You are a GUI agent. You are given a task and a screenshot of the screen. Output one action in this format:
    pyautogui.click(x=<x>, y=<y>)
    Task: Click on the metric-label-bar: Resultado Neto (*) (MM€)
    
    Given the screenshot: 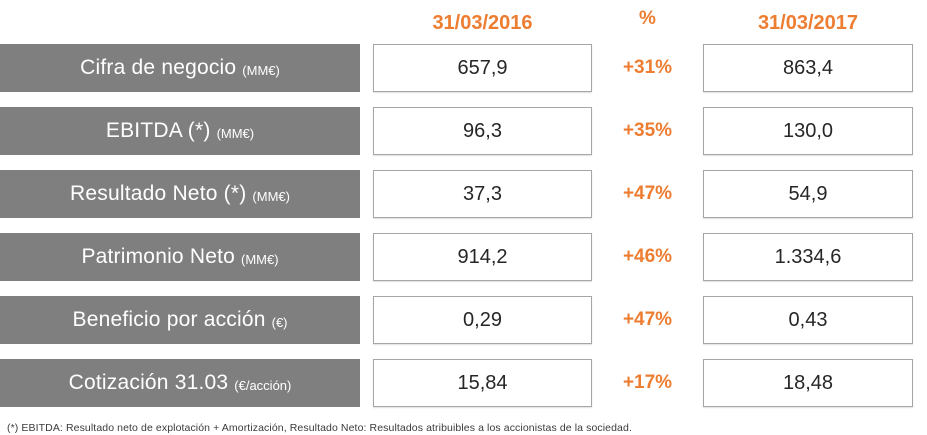 What is the action you would take?
    pyautogui.click(x=180, y=194)
    